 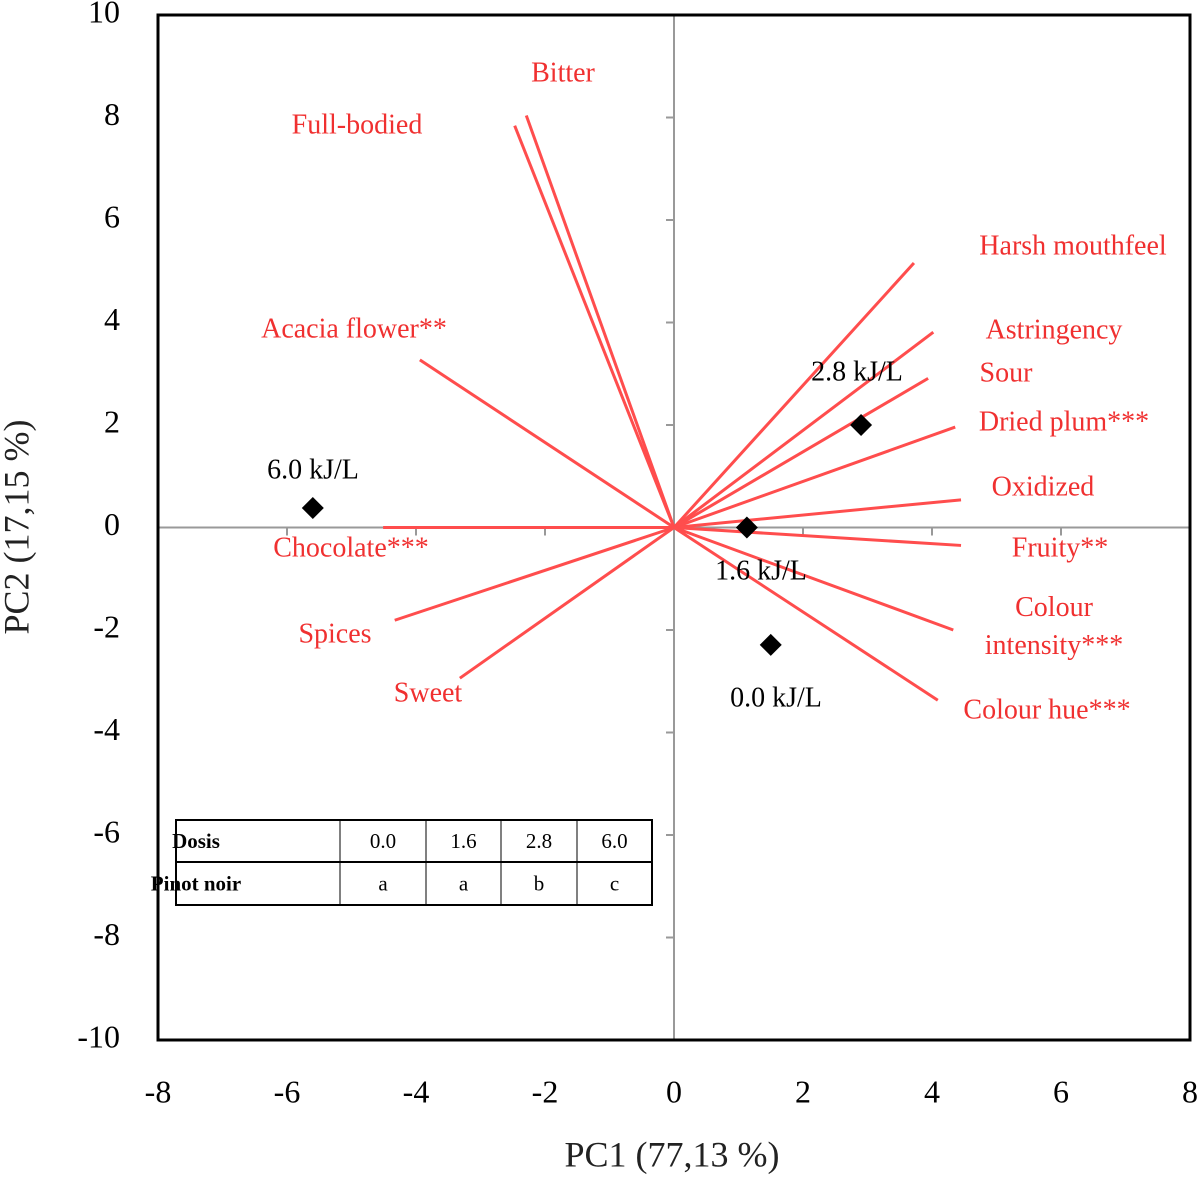 I want to click on loading-label: Spices, so click(x=334, y=633).